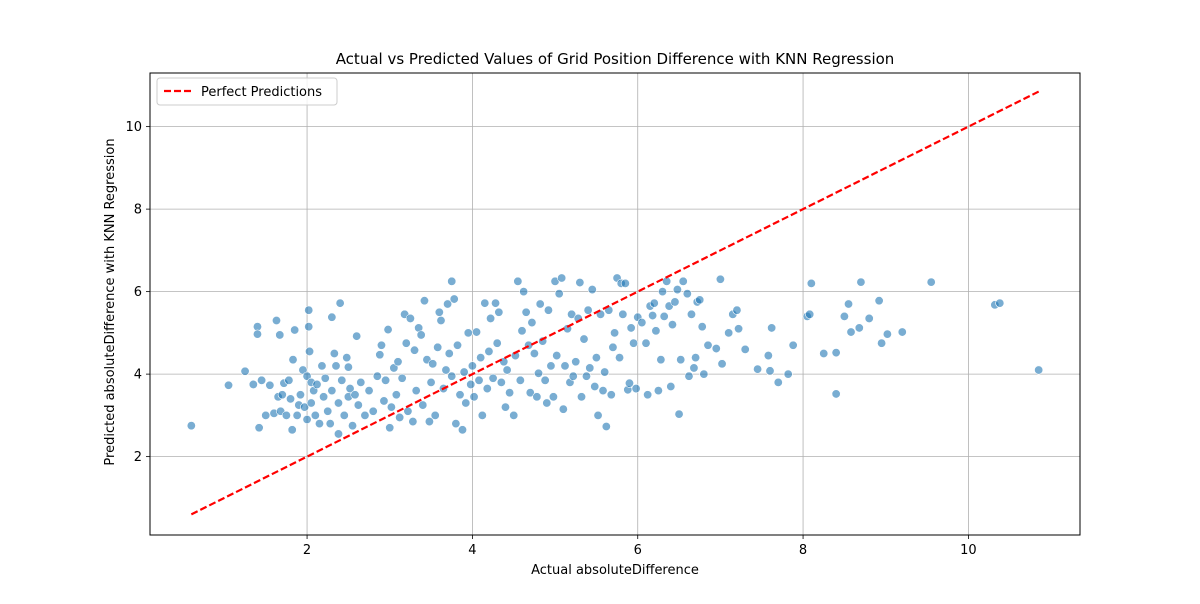 This screenshot has height=604, width=1200. Describe the element at coordinates (472, 550) in the screenshot. I see `x-tick-label: 4` at that location.